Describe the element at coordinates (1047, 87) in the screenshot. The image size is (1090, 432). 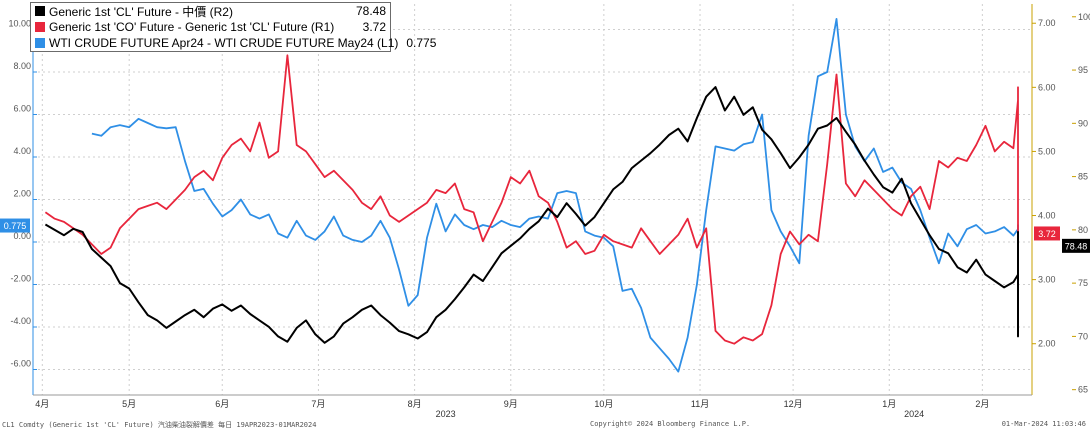
I see `r1-axis-tick-label: 6.00` at that location.